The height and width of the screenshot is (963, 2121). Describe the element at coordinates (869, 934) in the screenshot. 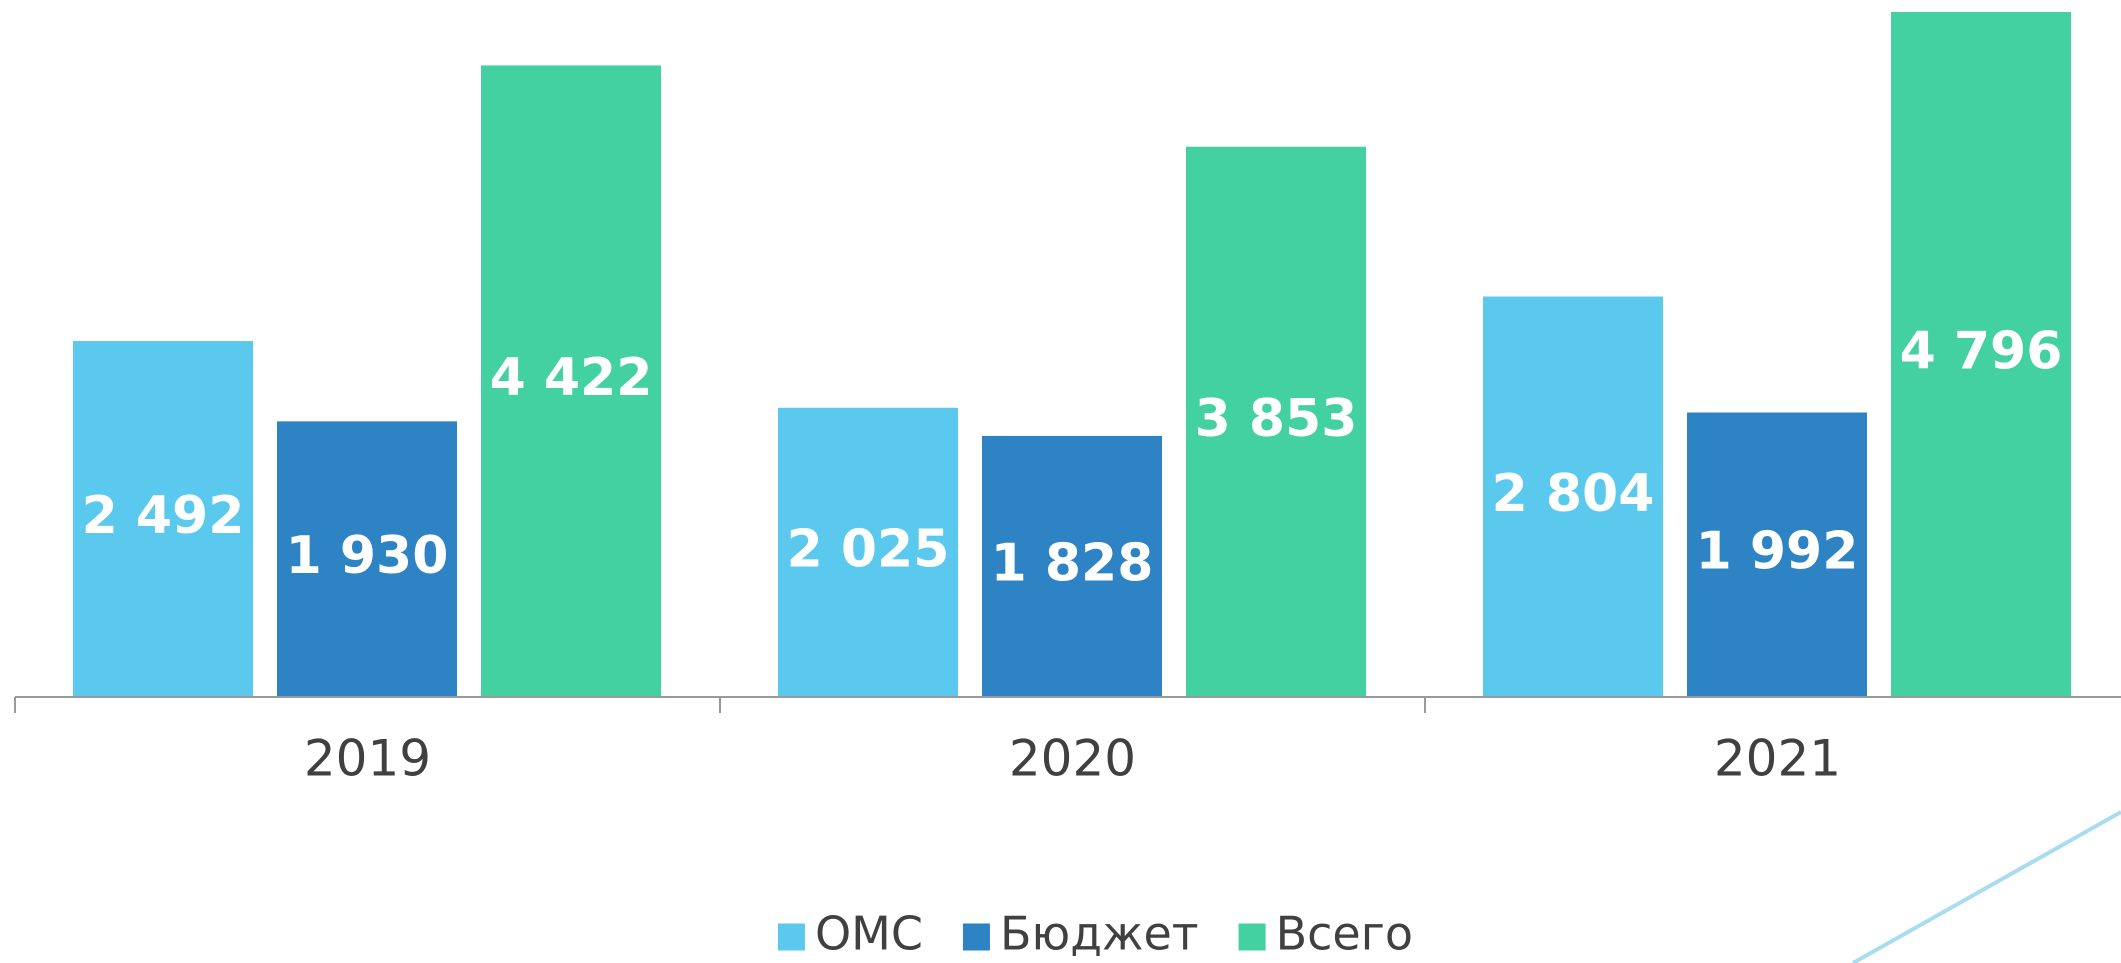

I see `legend-label: ОМС` at that location.